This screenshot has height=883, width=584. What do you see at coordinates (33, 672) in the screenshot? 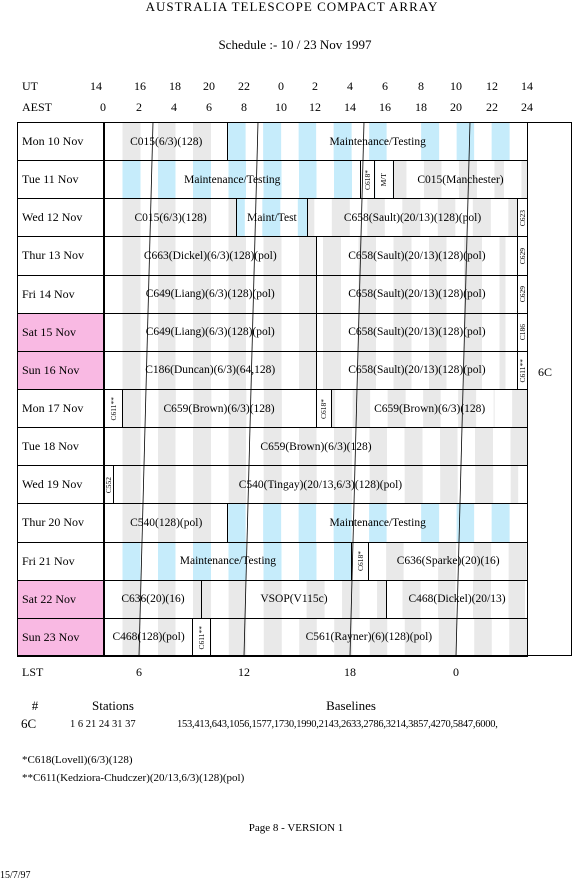
I see `lst-label: LST` at bounding box center [33, 672].